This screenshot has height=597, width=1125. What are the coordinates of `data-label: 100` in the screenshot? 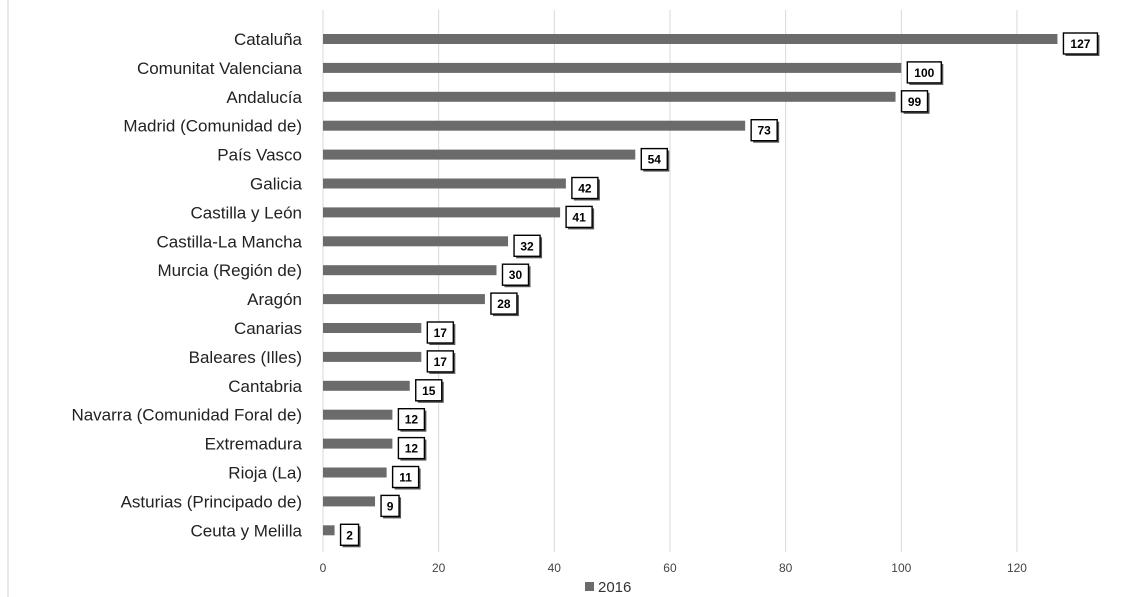 It's located at (925, 73).